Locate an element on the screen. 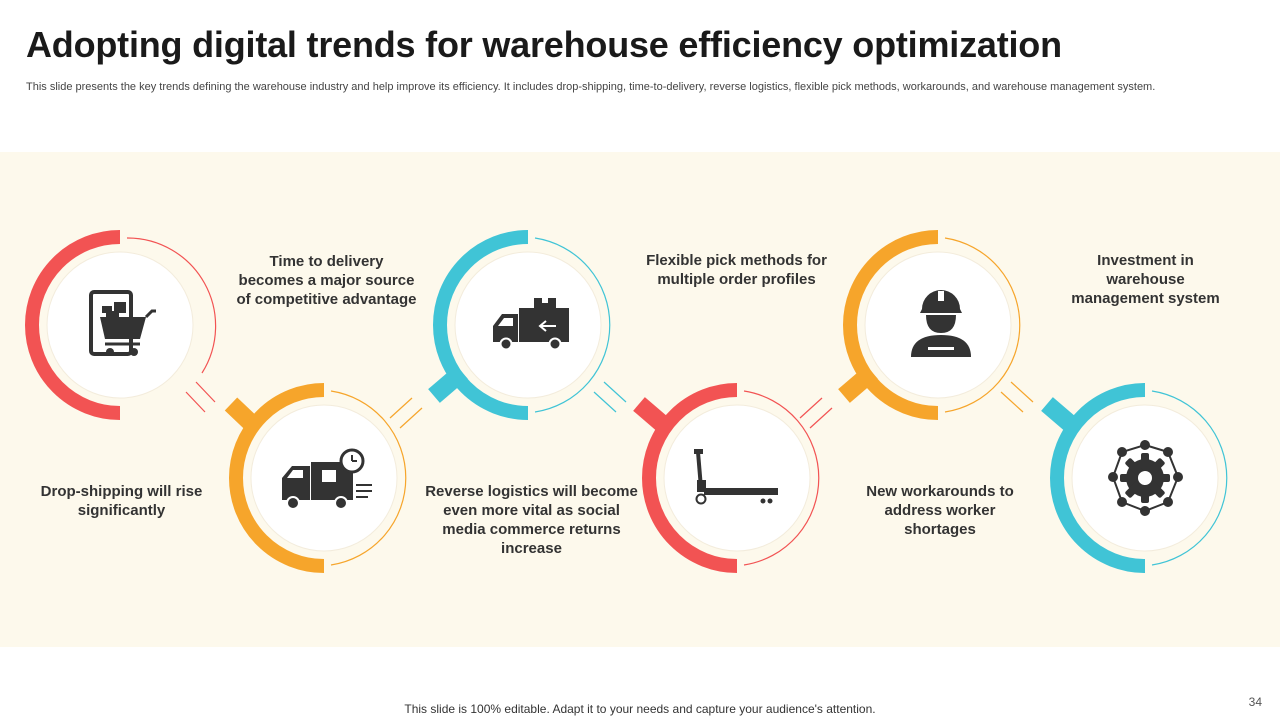 The width and height of the screenshot is (1280, 720). delivery-truck-clock-icon is located at coordinates (327, 479).